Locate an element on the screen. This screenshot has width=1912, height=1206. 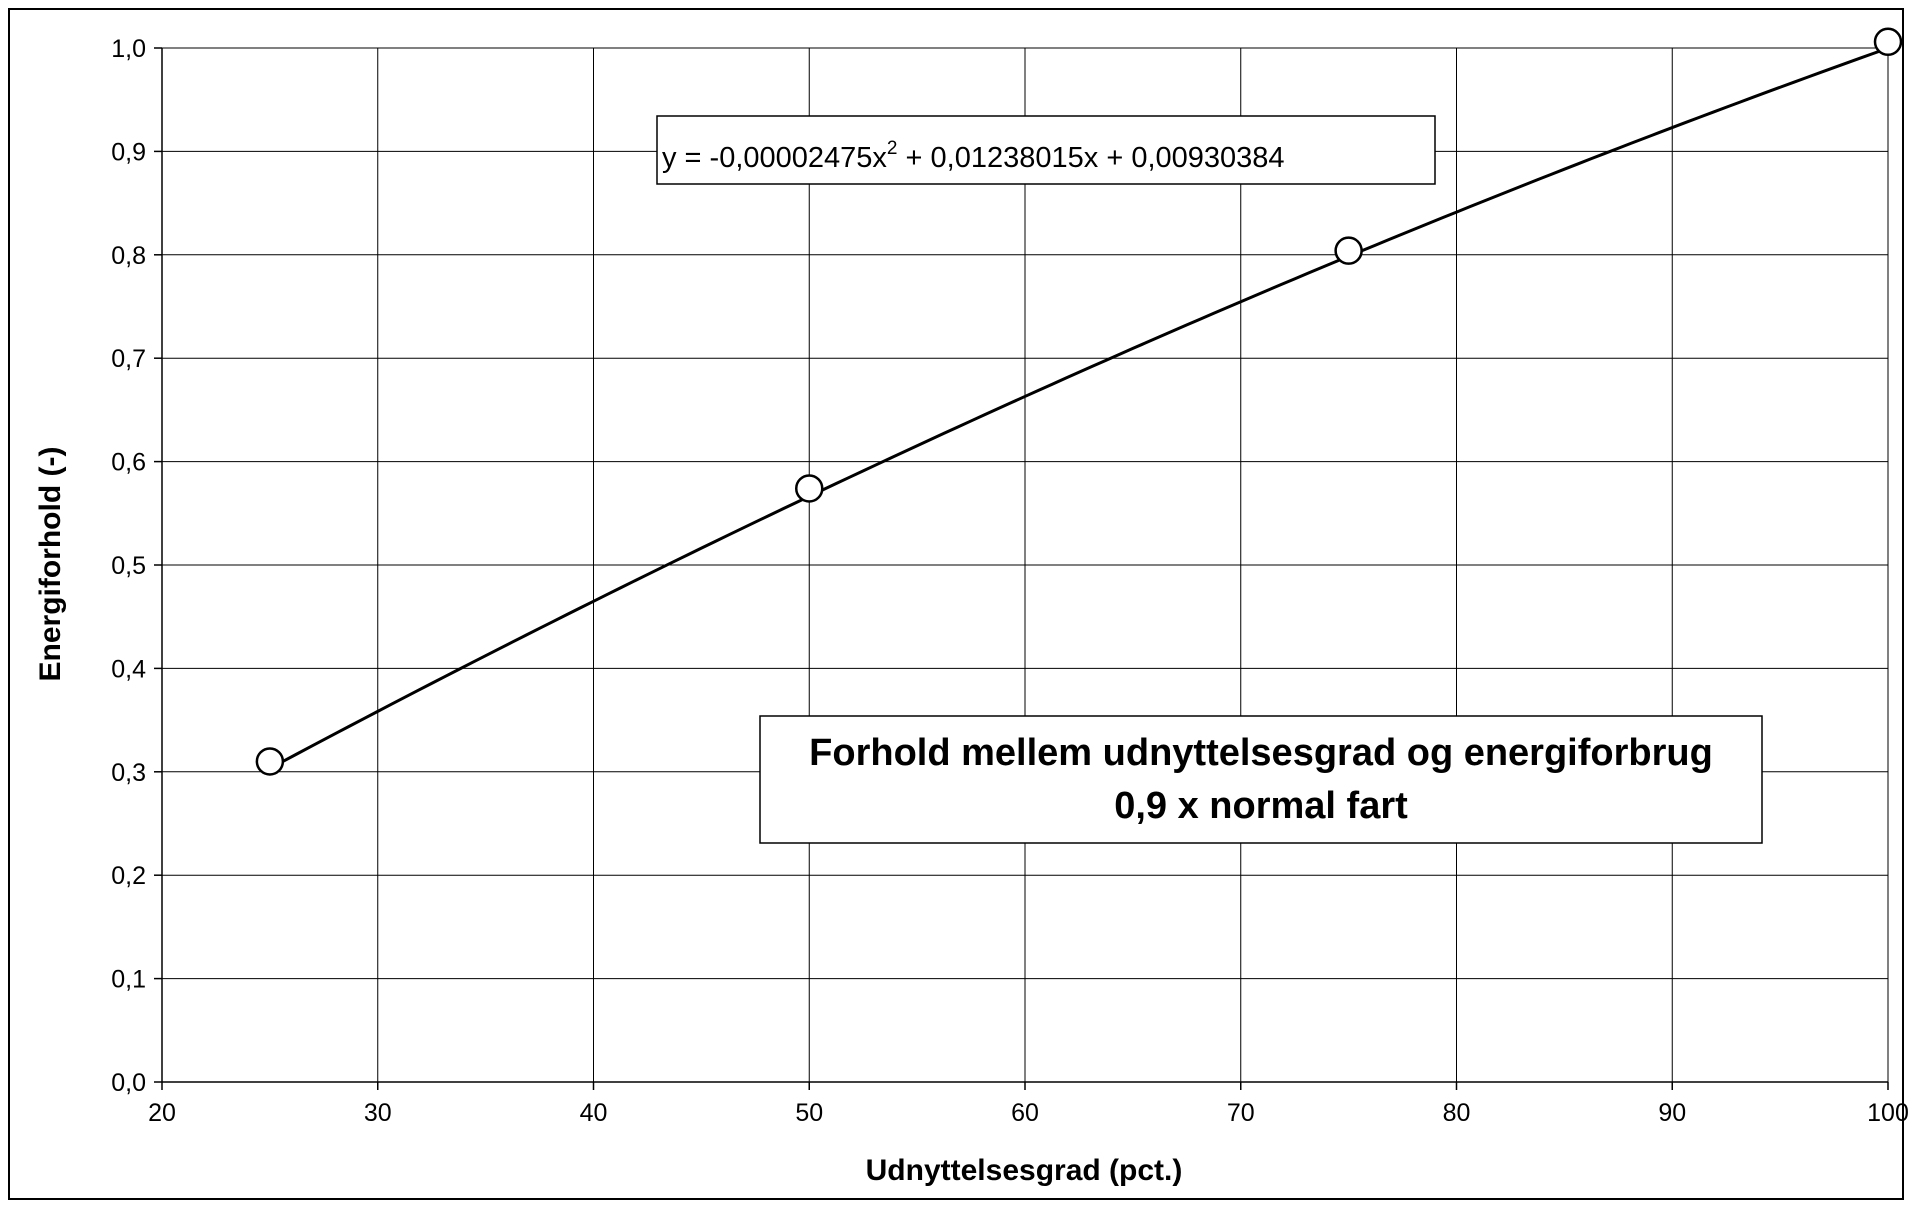
x-tick-label: 100 is located at coordinates (1888, 1113).